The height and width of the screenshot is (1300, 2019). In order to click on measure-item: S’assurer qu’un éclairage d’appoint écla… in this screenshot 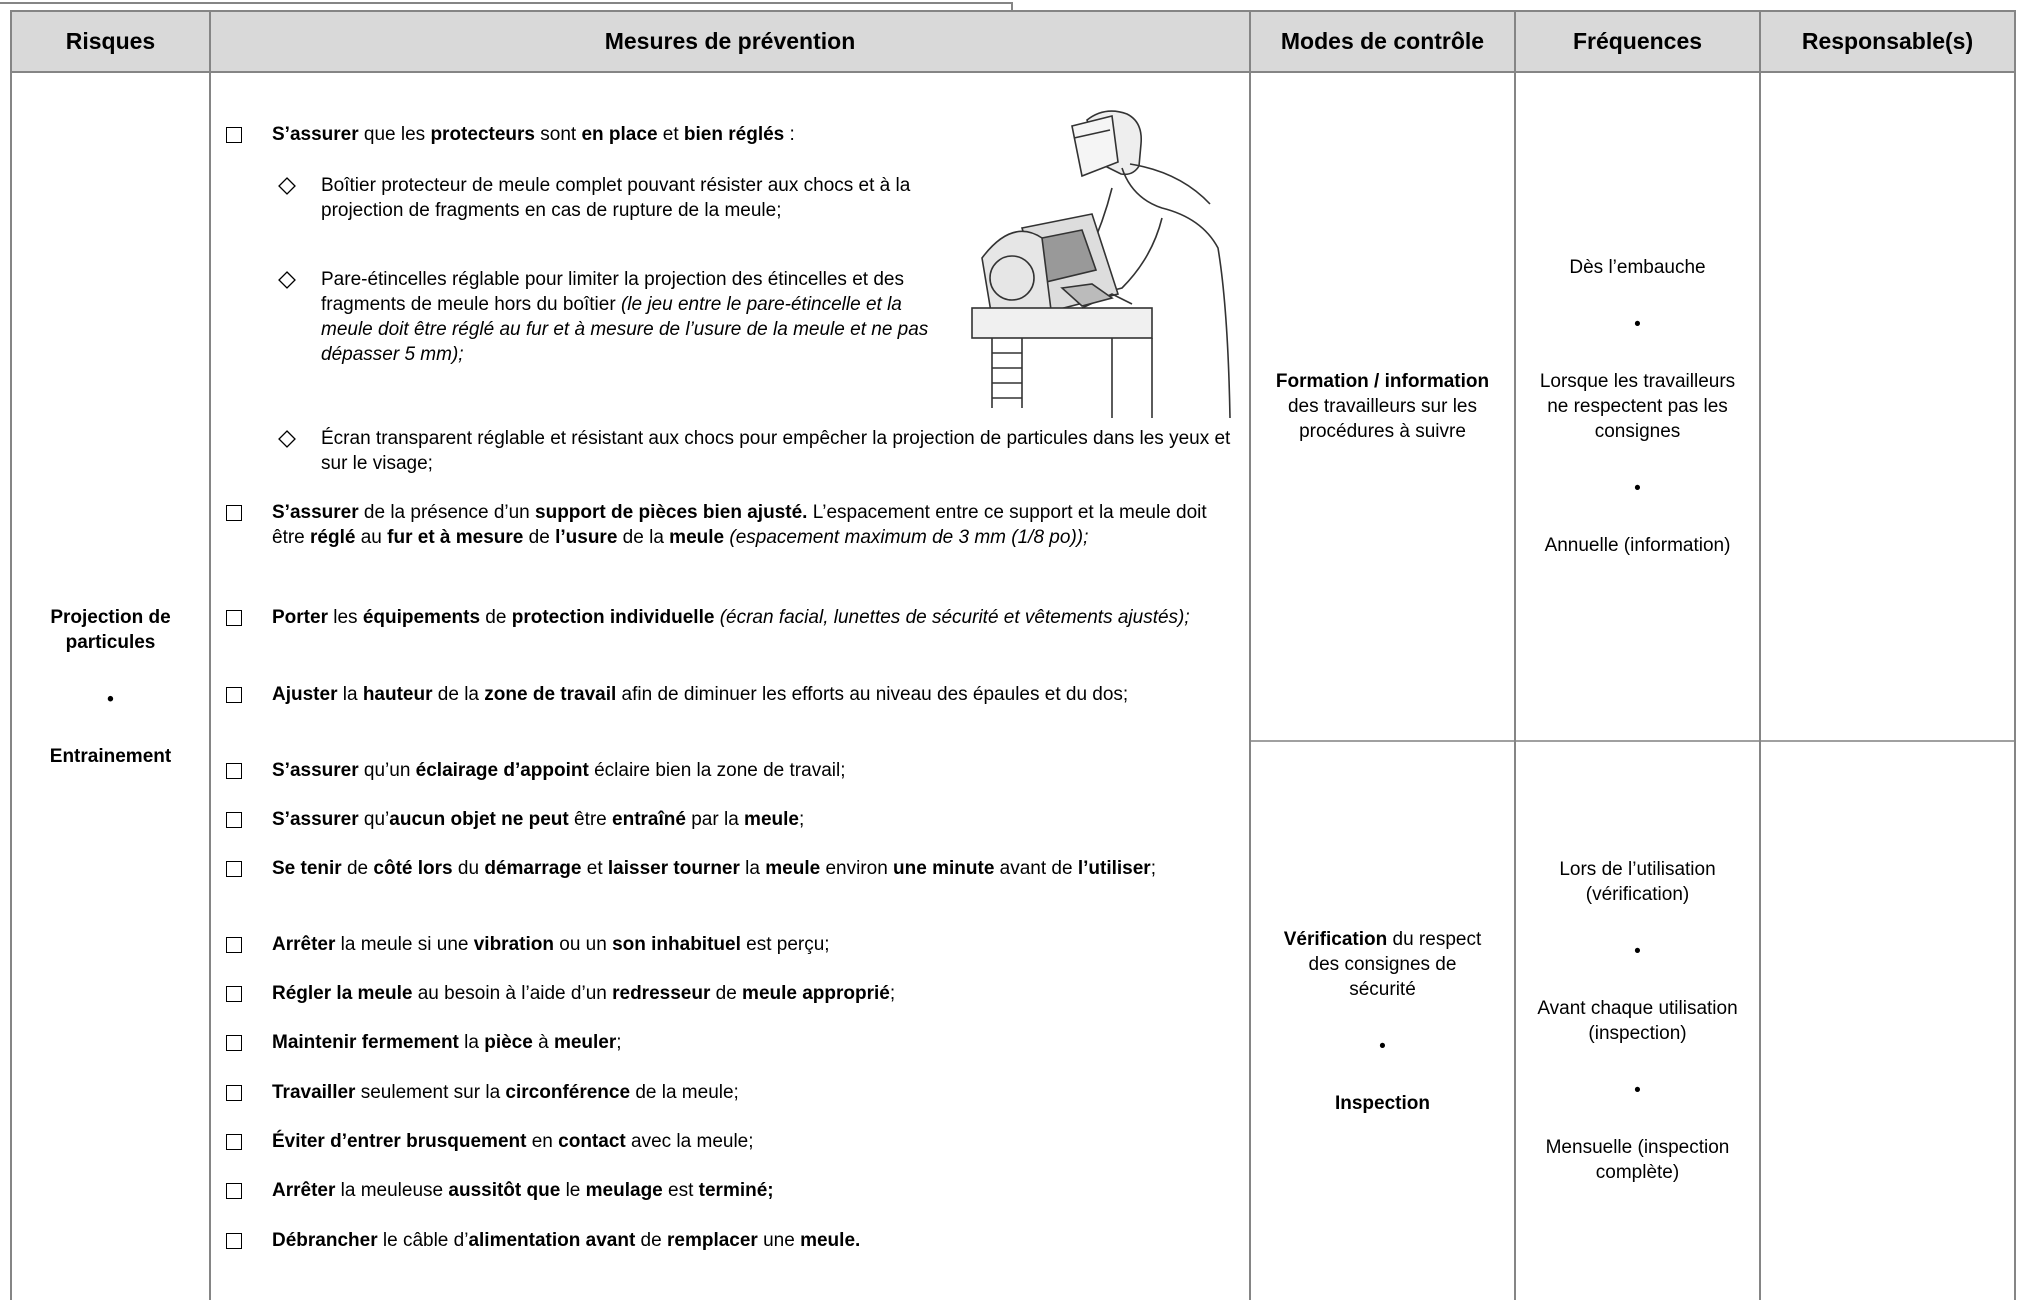, I will do `click(749, 770)`.